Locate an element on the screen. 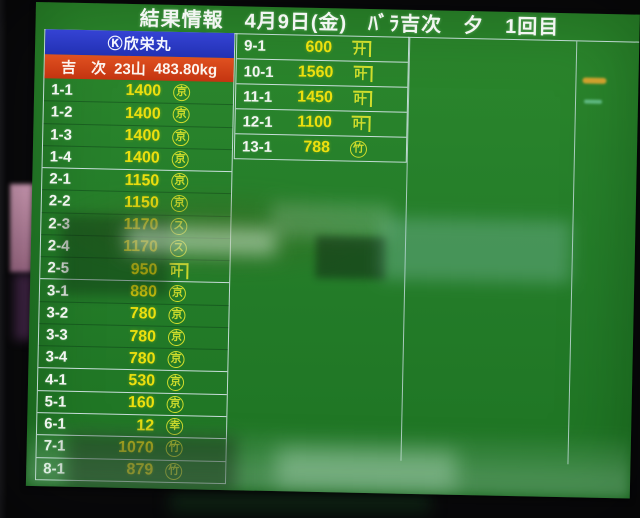 The width and height of the screenshot is (640, 518). lot-number: 6-1 is located at coordinates (55, 424).